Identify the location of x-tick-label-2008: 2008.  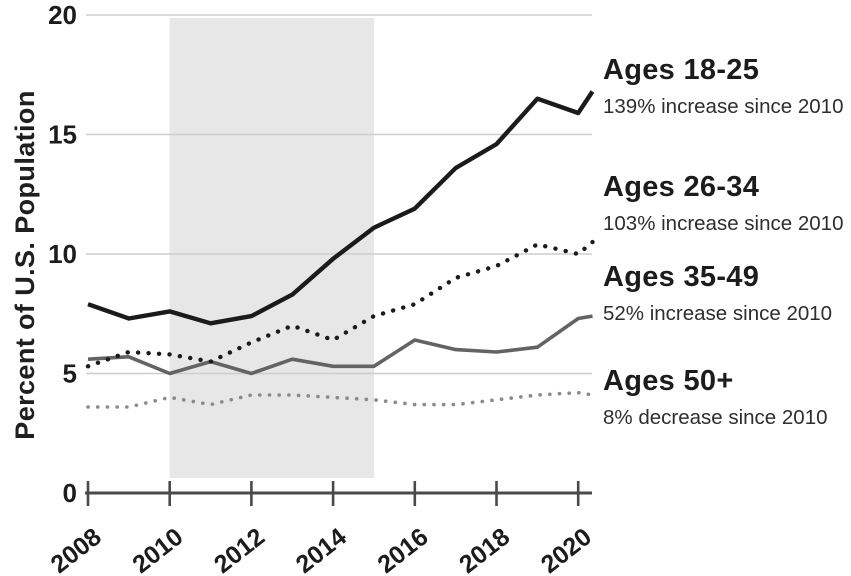
(76, 549).